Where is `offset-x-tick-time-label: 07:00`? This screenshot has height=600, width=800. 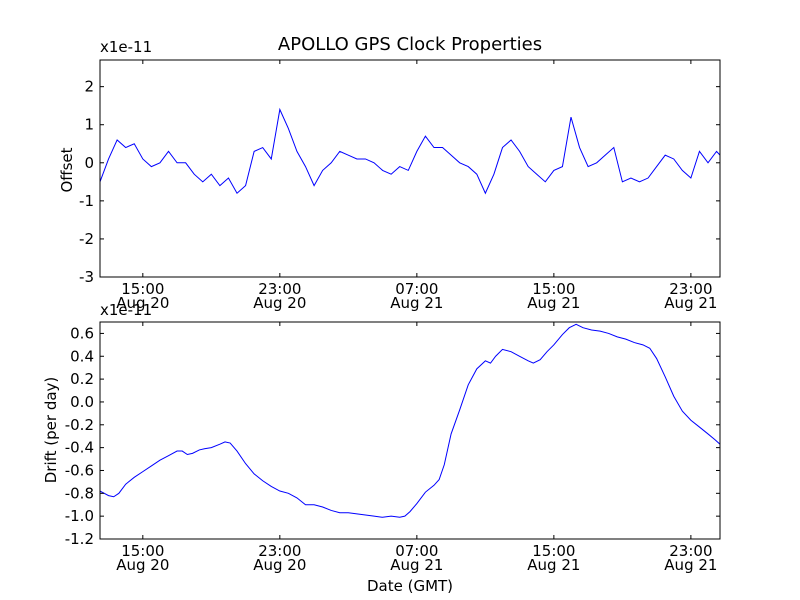 offset-x-tick-time-label: 07:00 is located at coordinates (416, 289).